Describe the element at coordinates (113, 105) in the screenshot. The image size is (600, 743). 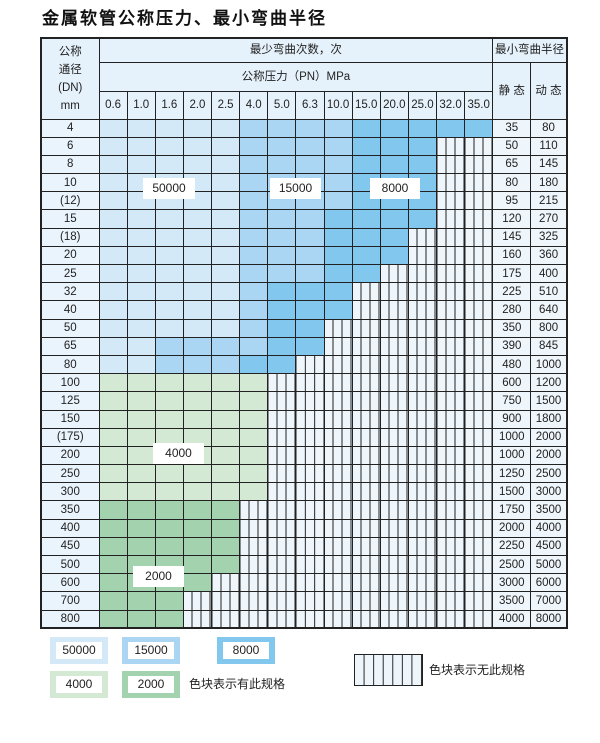
I see `pressure-col-header: 0.6` at that location.